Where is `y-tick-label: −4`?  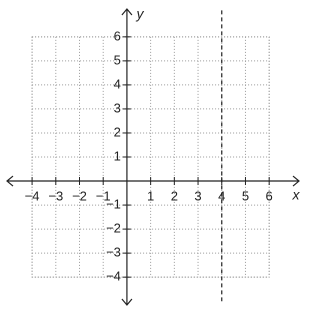
y-tick-label: −4 is located at coordinates (113, 276).